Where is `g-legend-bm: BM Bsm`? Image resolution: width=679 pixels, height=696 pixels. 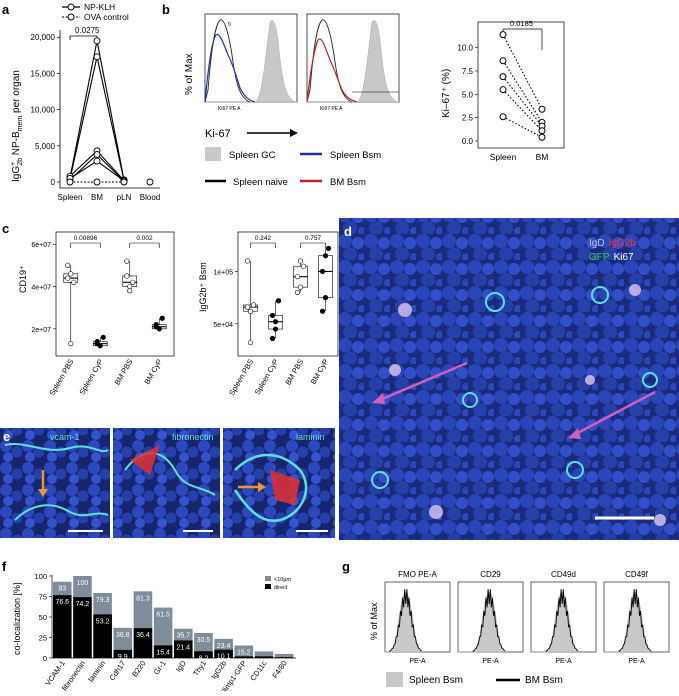
g-legend-bm: BM Bsm is located at coordinates (544, 680).